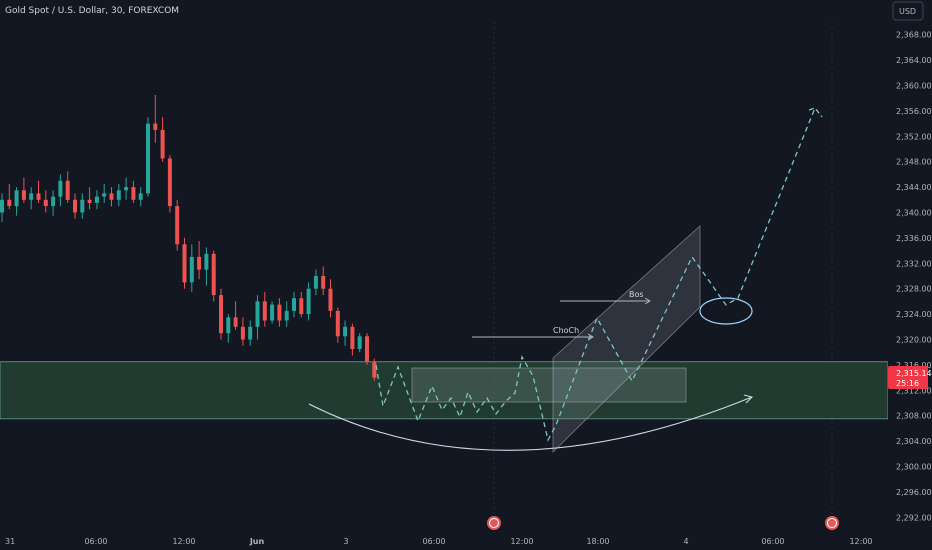 The height and width of the screenshot is (550, 932). Describe the element at coordinates (914, 373) in the screenshot. I see `current-price-label: 2,315.14` at that location.